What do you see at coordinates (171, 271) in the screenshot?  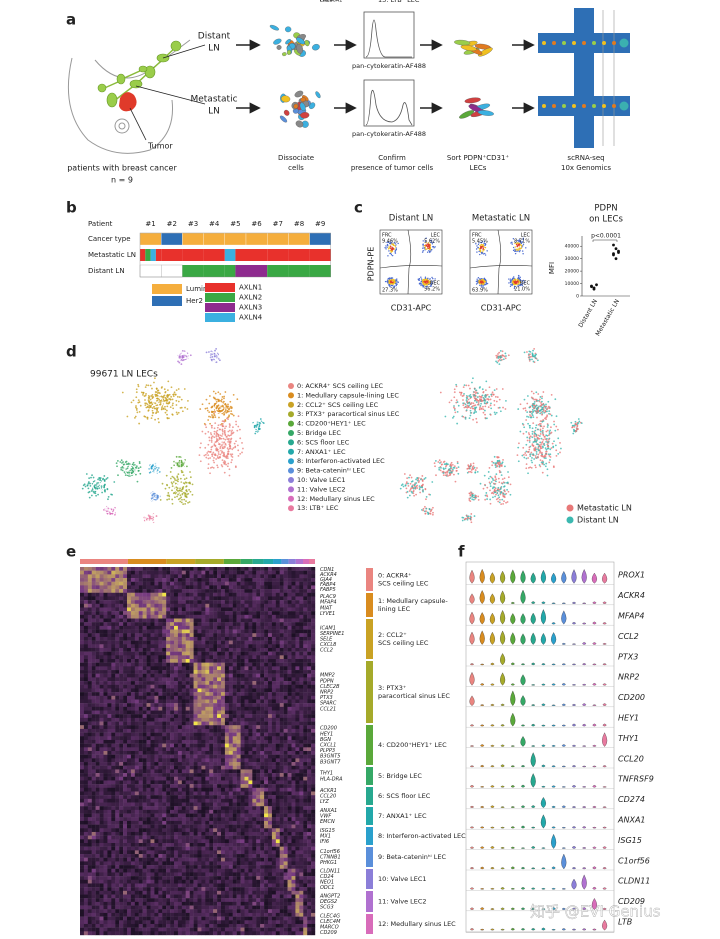 I see `distant-ln-cell` at bounding box center [171, 271].